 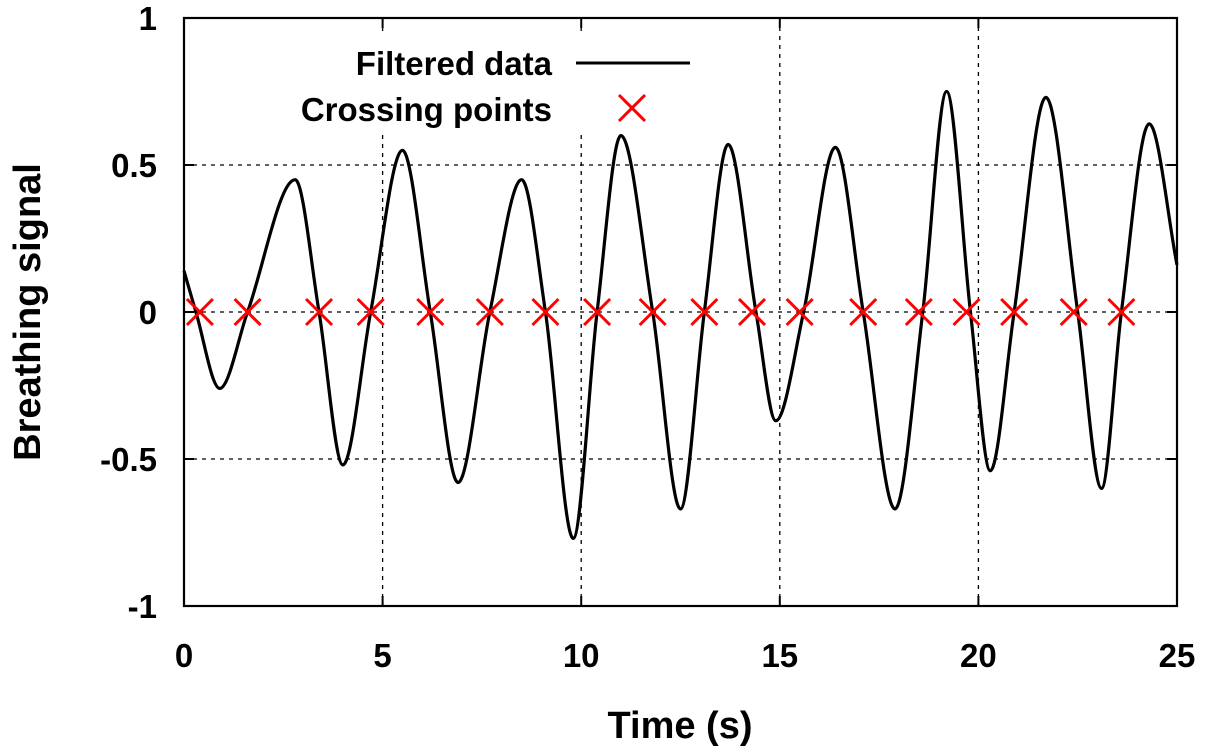 I want to click on y-tick-label: 0, so click(x=148, y=312).